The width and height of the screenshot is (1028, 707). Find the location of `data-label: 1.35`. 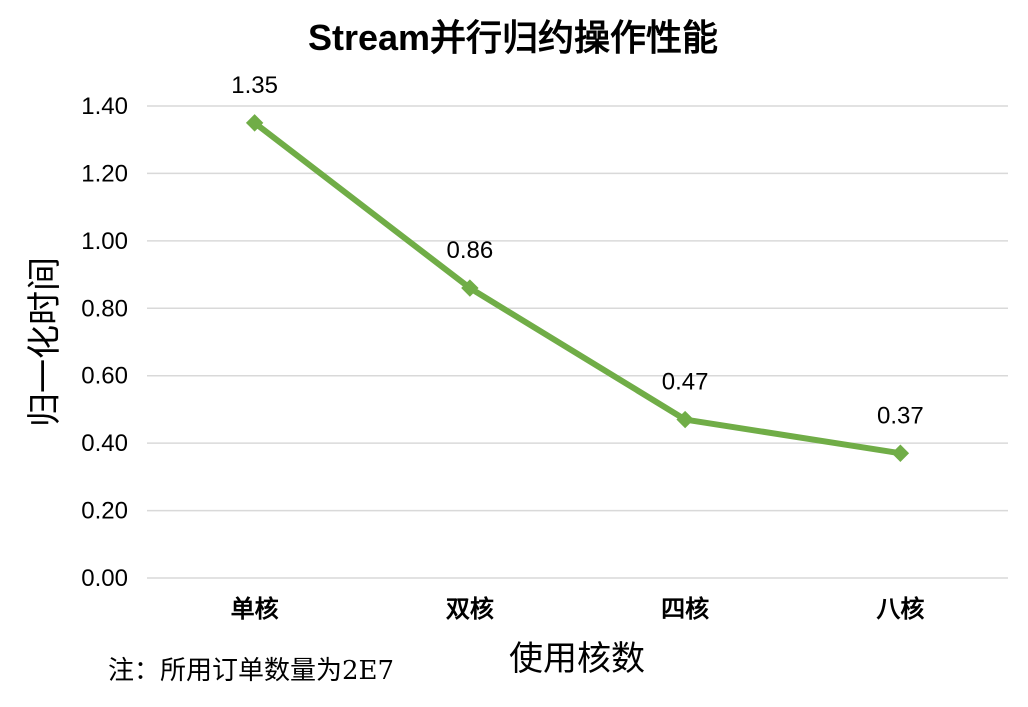

data-label: 1.35 is located at coordinates (254, 85).